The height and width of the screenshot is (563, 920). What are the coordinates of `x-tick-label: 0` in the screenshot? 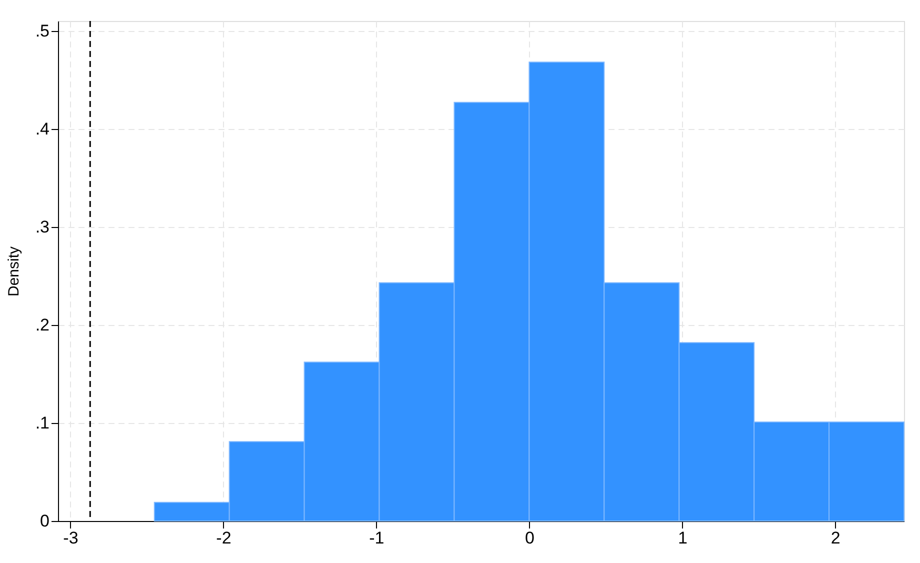 It's located at (529, 538).